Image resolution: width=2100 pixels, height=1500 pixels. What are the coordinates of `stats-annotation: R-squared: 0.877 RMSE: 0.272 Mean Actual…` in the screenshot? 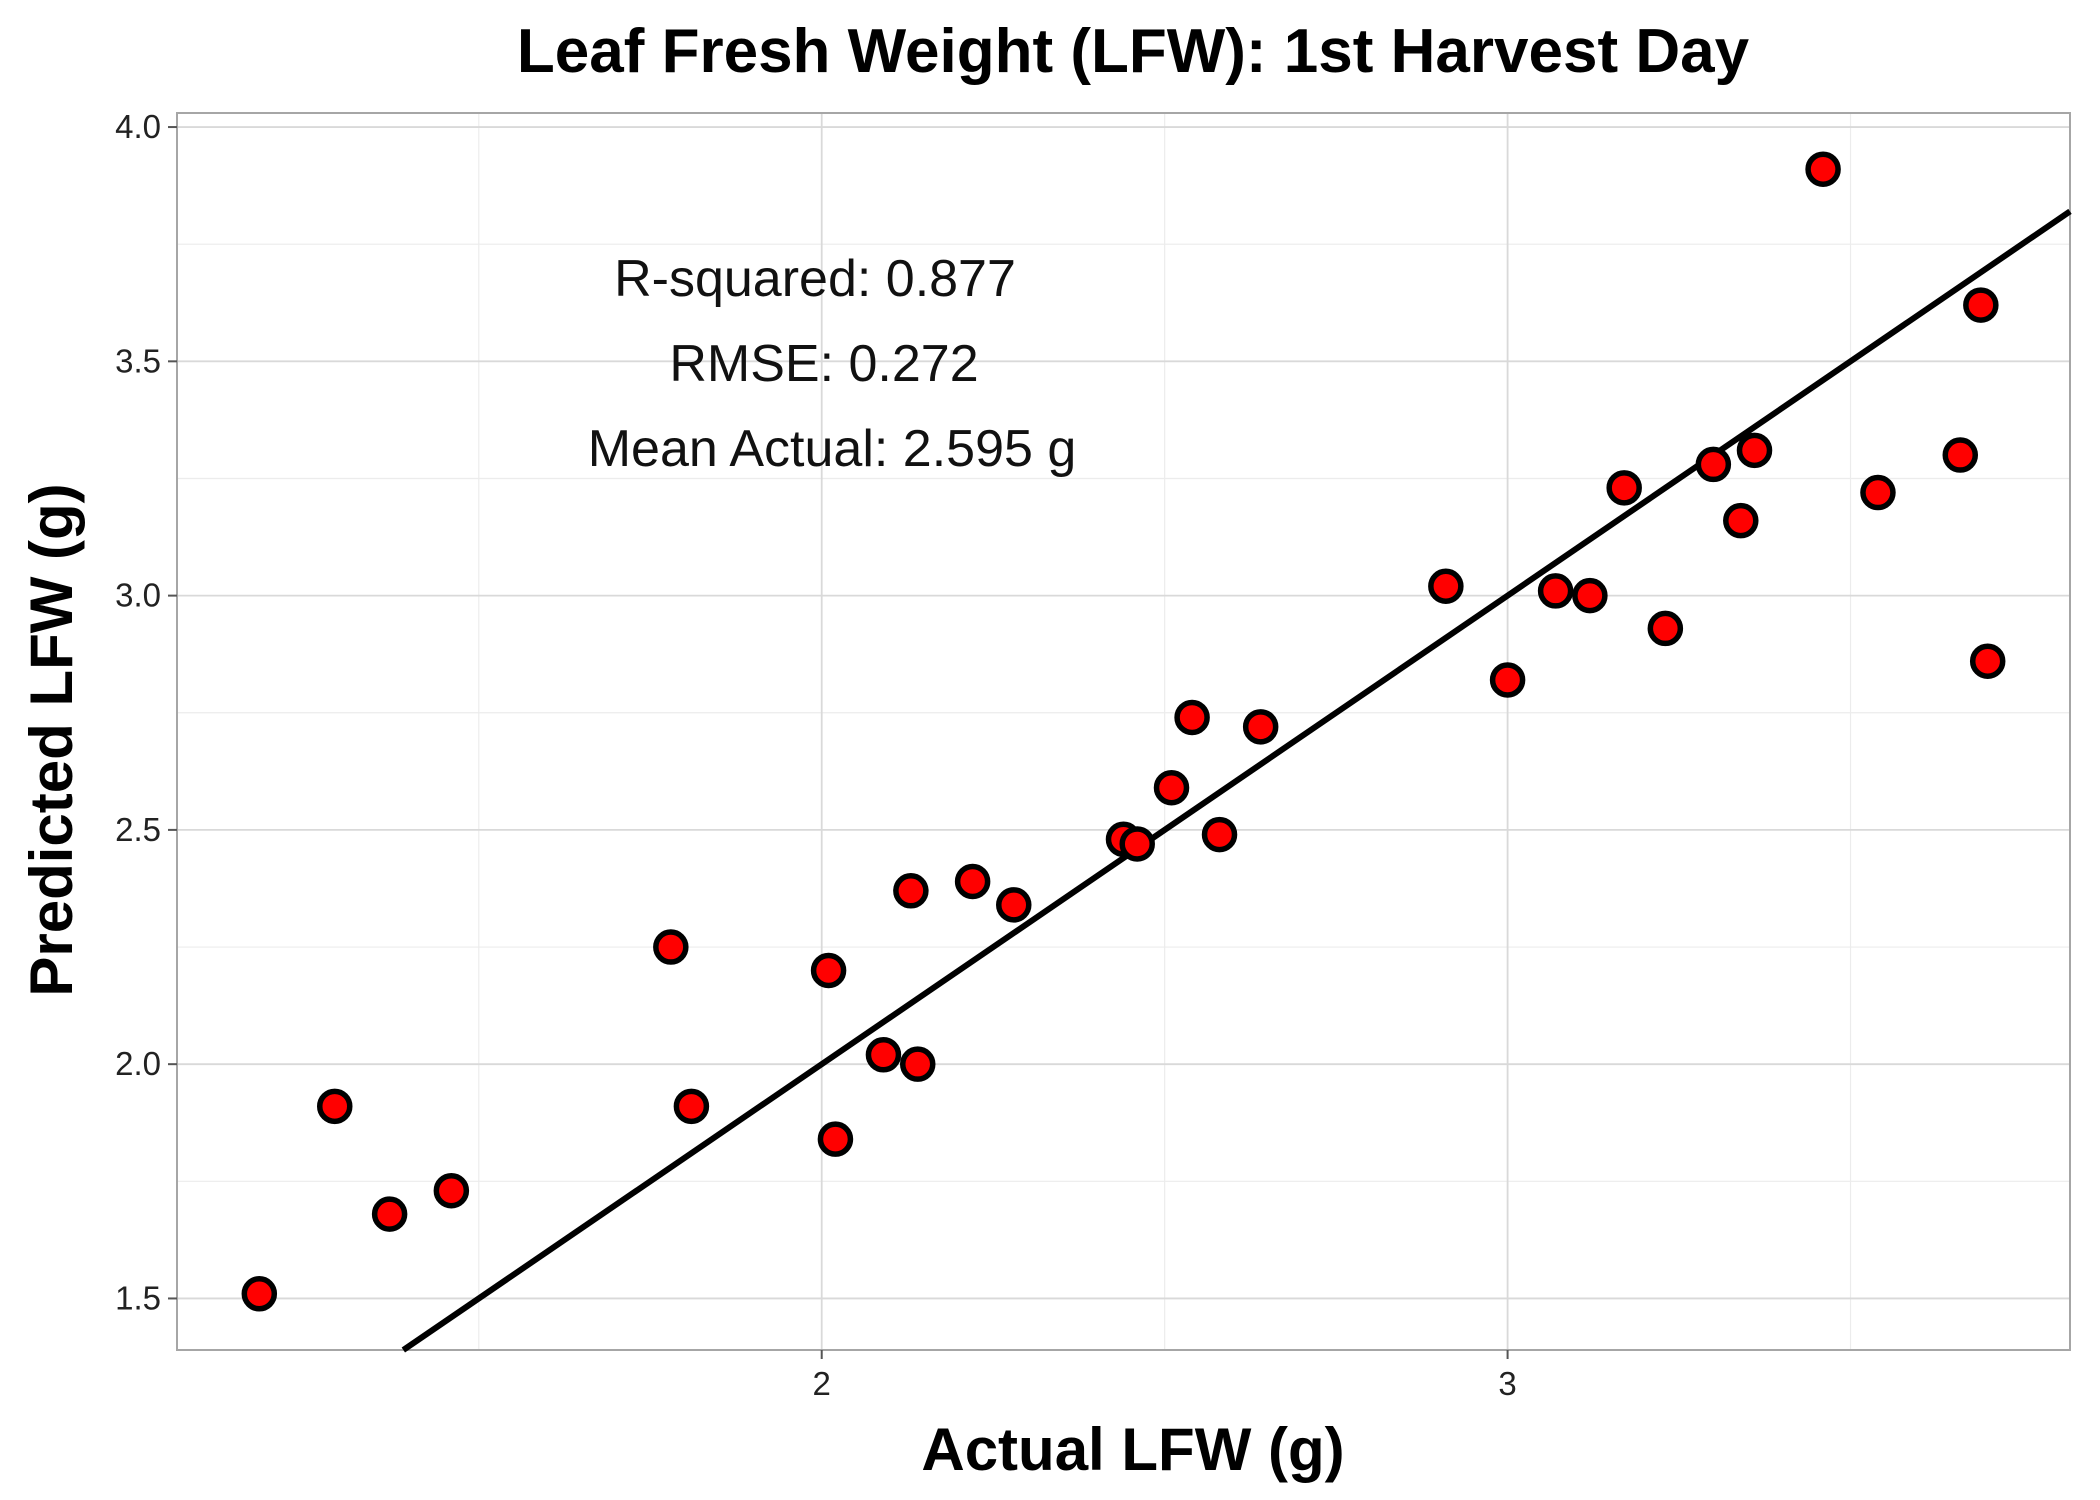 It's located at (832, 364).